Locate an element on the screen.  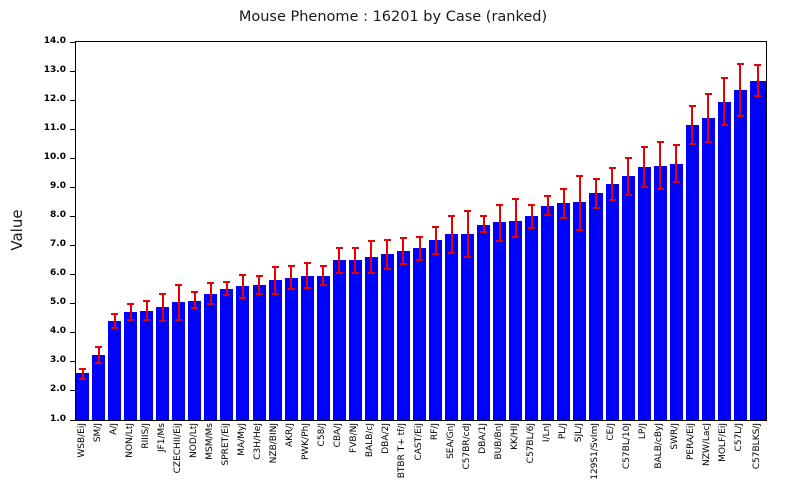
x-tick-label: PL/J is located at coordinates (562, 431).